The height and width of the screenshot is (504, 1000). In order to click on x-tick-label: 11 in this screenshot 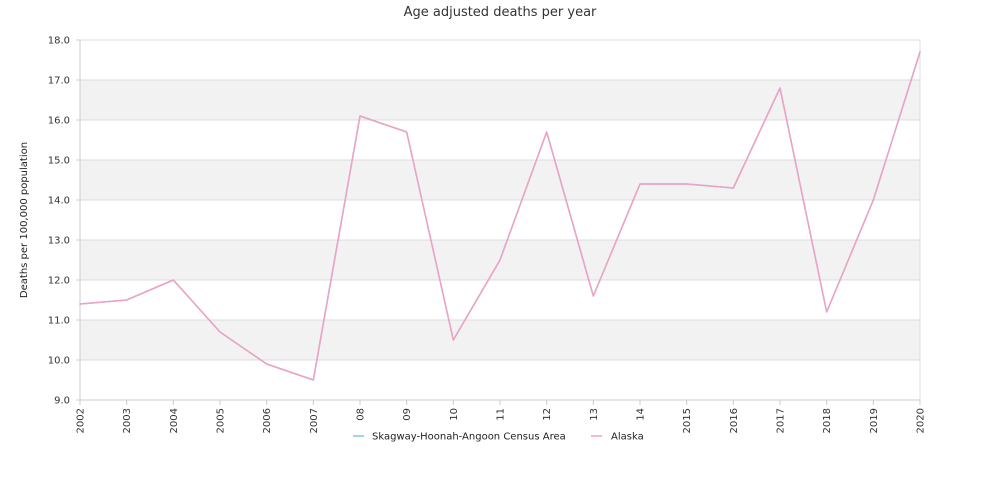, I will do `click(501, 414)`.